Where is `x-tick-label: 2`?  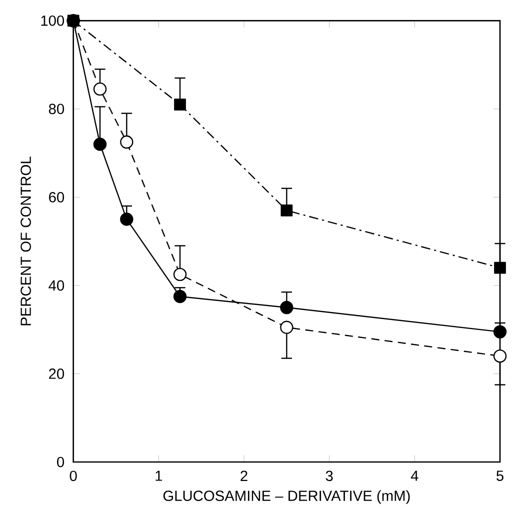 x-tick-label: 2 is located at coordinates (244, 475).